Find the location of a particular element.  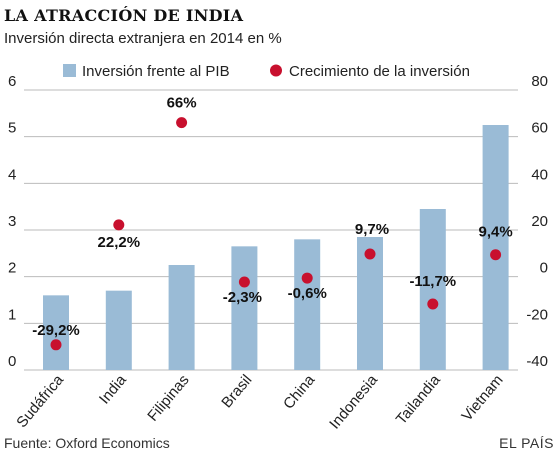

legend-bar-swatch is located at coordinates (69, 70).